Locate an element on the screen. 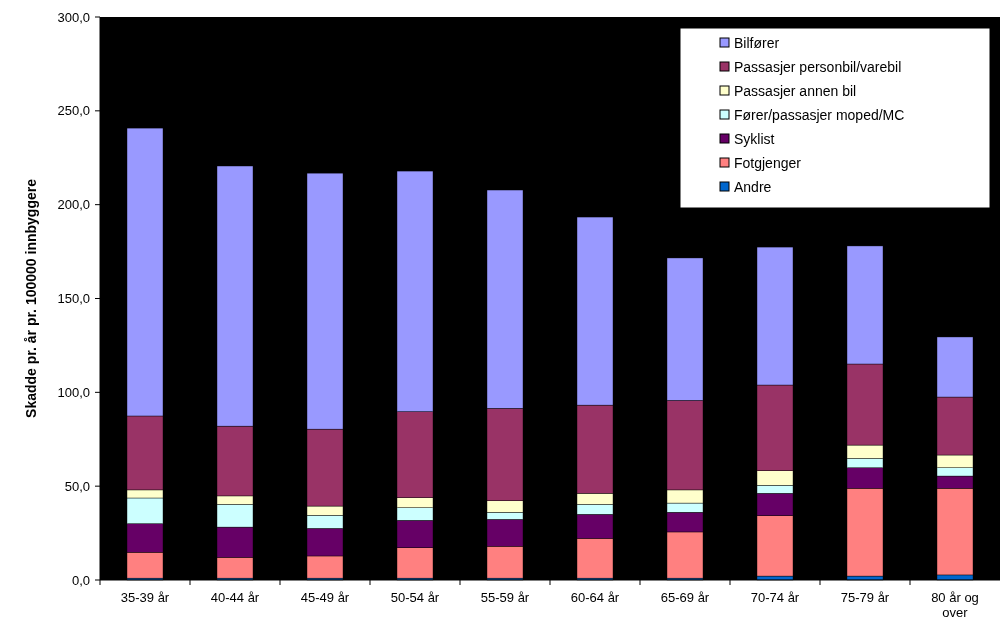 The height and width of the screenshot is (638, 1005). legend-label: Bilfører is located at coordinates (757, 43).